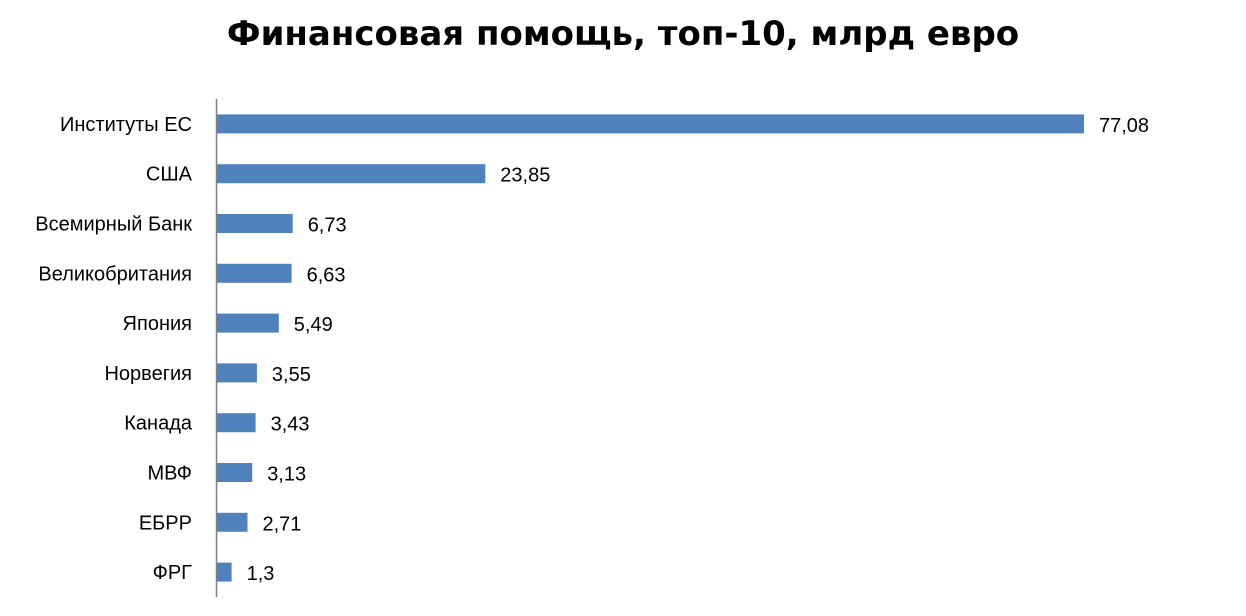  What do you see at coordinates (1124, 126) in the screenshot?
I see `data-label: 77,08` at bounding box center [1124, 126].